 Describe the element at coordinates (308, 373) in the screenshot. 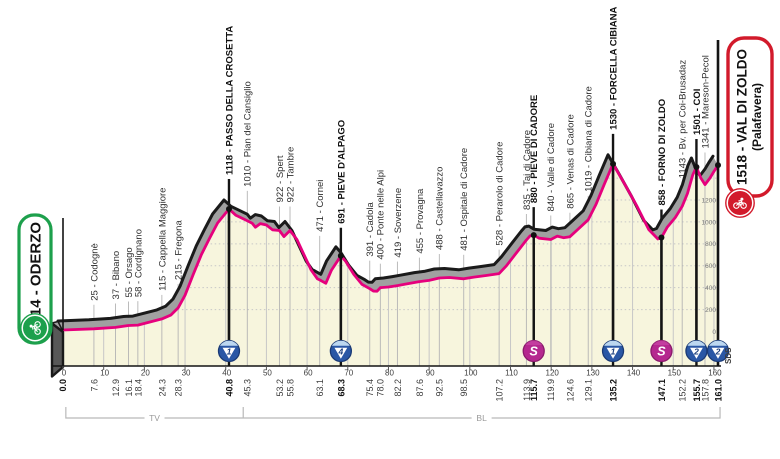

I see `x-axis-tick-label: 60` at that location.